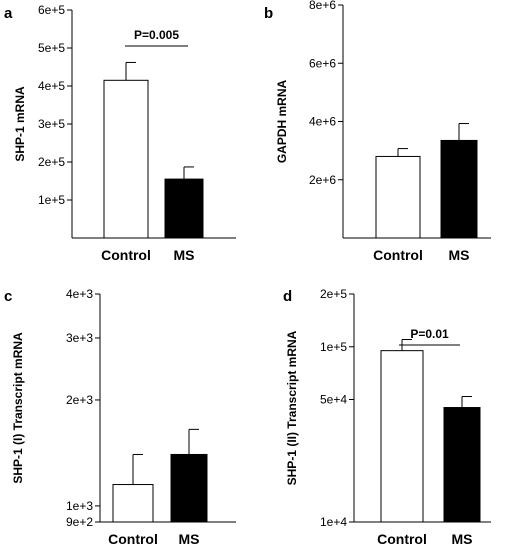 The image size is (524, 549). What do you see at coordinates (51, 48) in the screenshot?
I see `panel-a-y-tick-label: 5e+5` at bounding box center [51, 48].